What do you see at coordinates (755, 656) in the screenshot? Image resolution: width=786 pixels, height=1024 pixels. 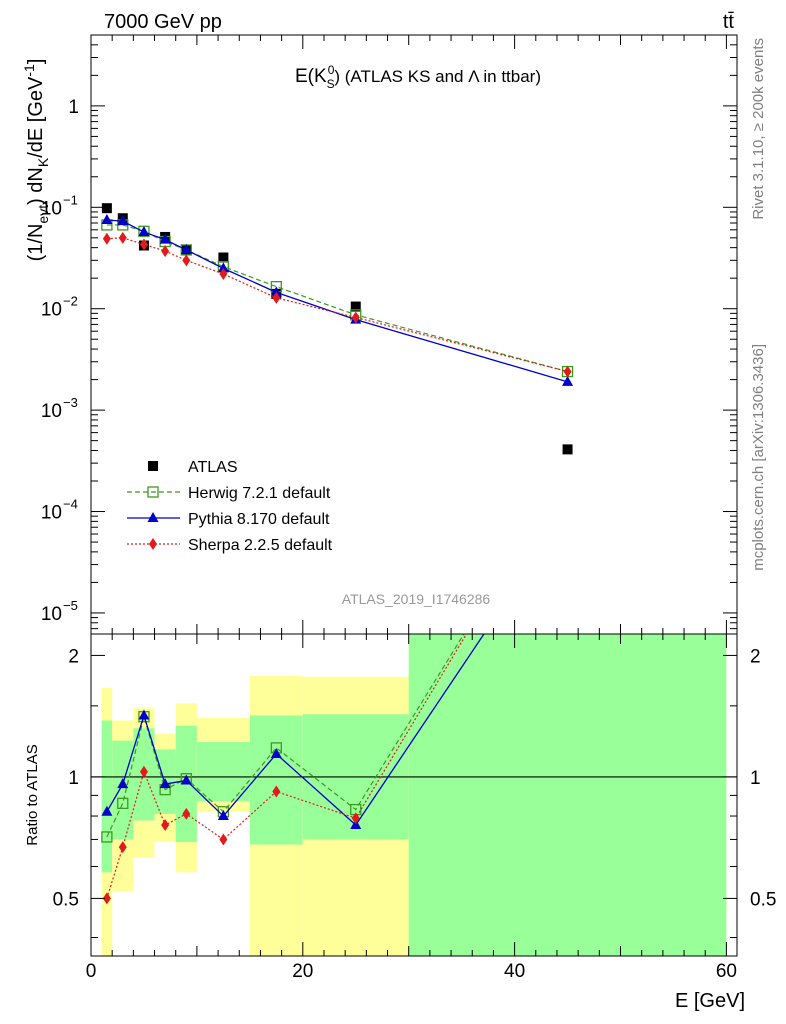 I see `ratio-y-tick-label-right: 2` at bounding box center [755, 656].